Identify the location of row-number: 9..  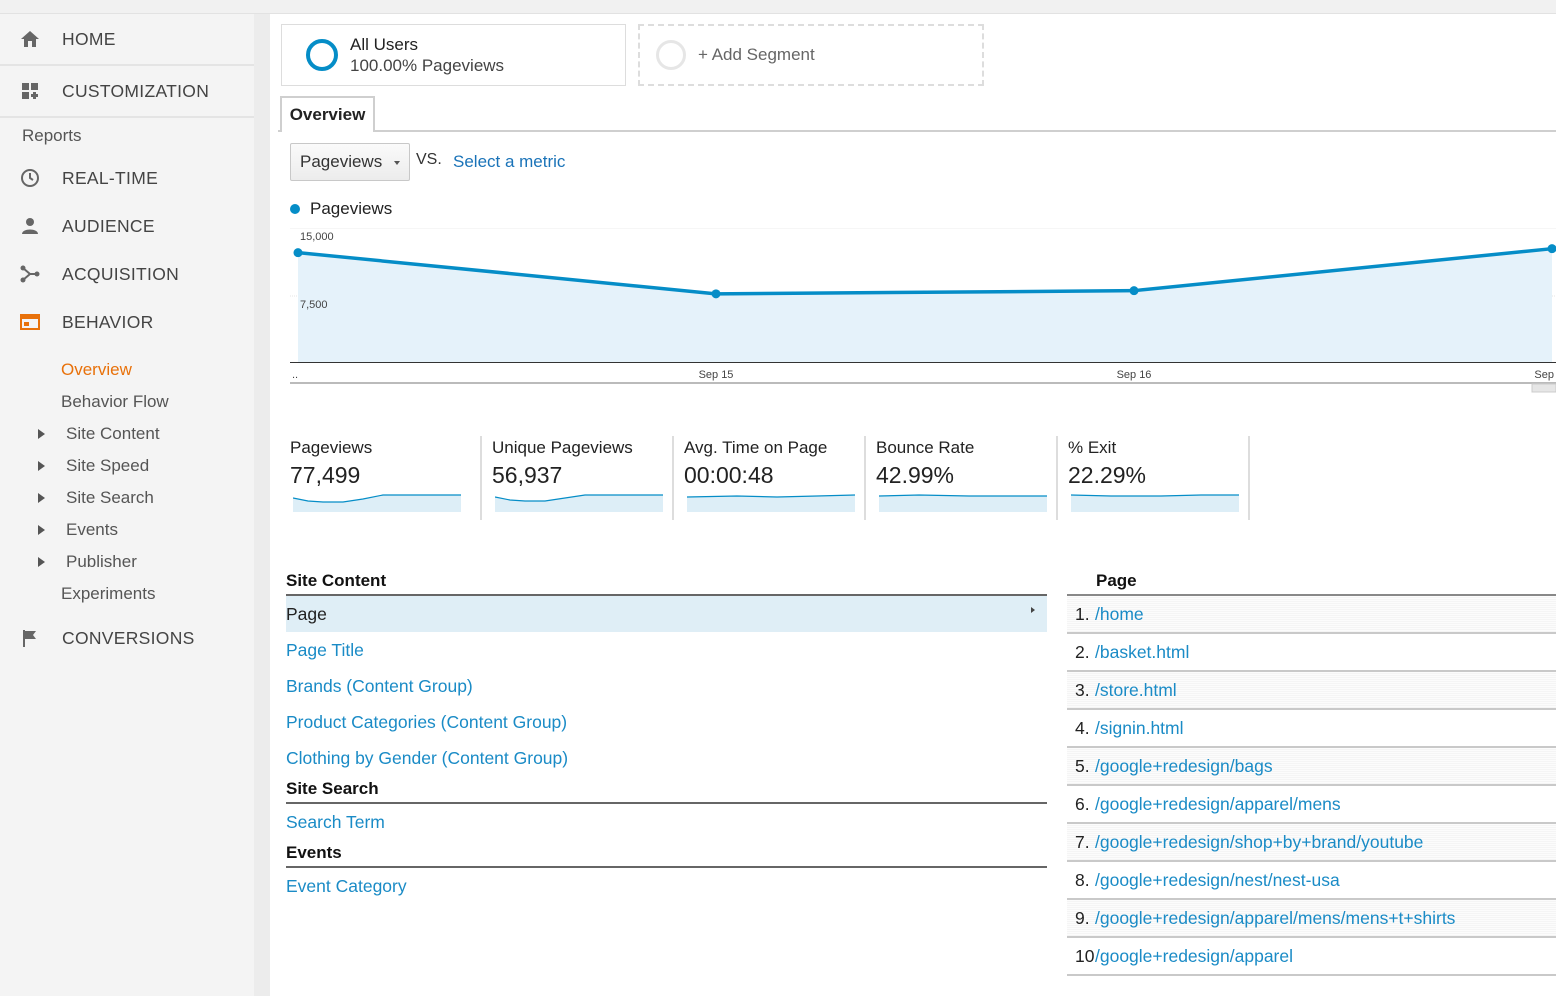
(1082, 917).